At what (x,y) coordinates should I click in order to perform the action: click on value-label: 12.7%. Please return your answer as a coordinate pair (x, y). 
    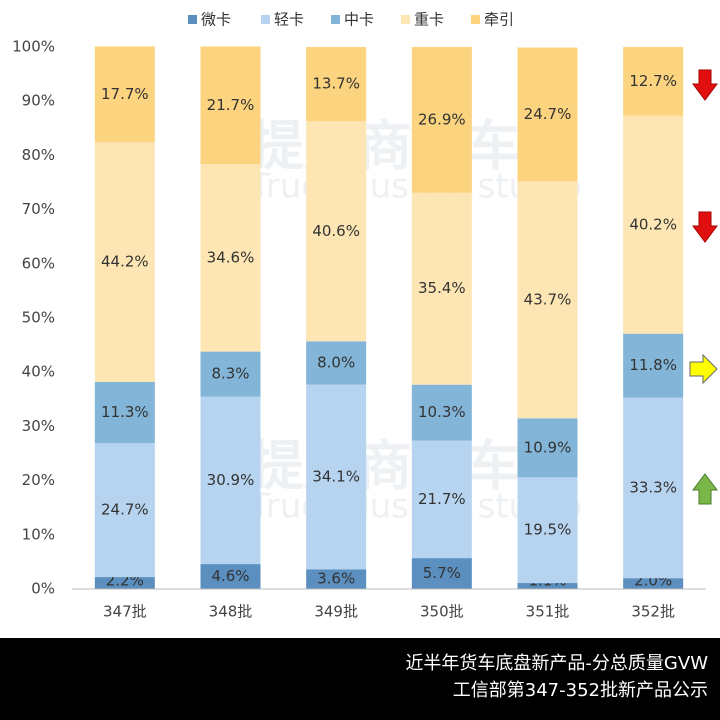
    Looking at the image, I should click on (653, 81).